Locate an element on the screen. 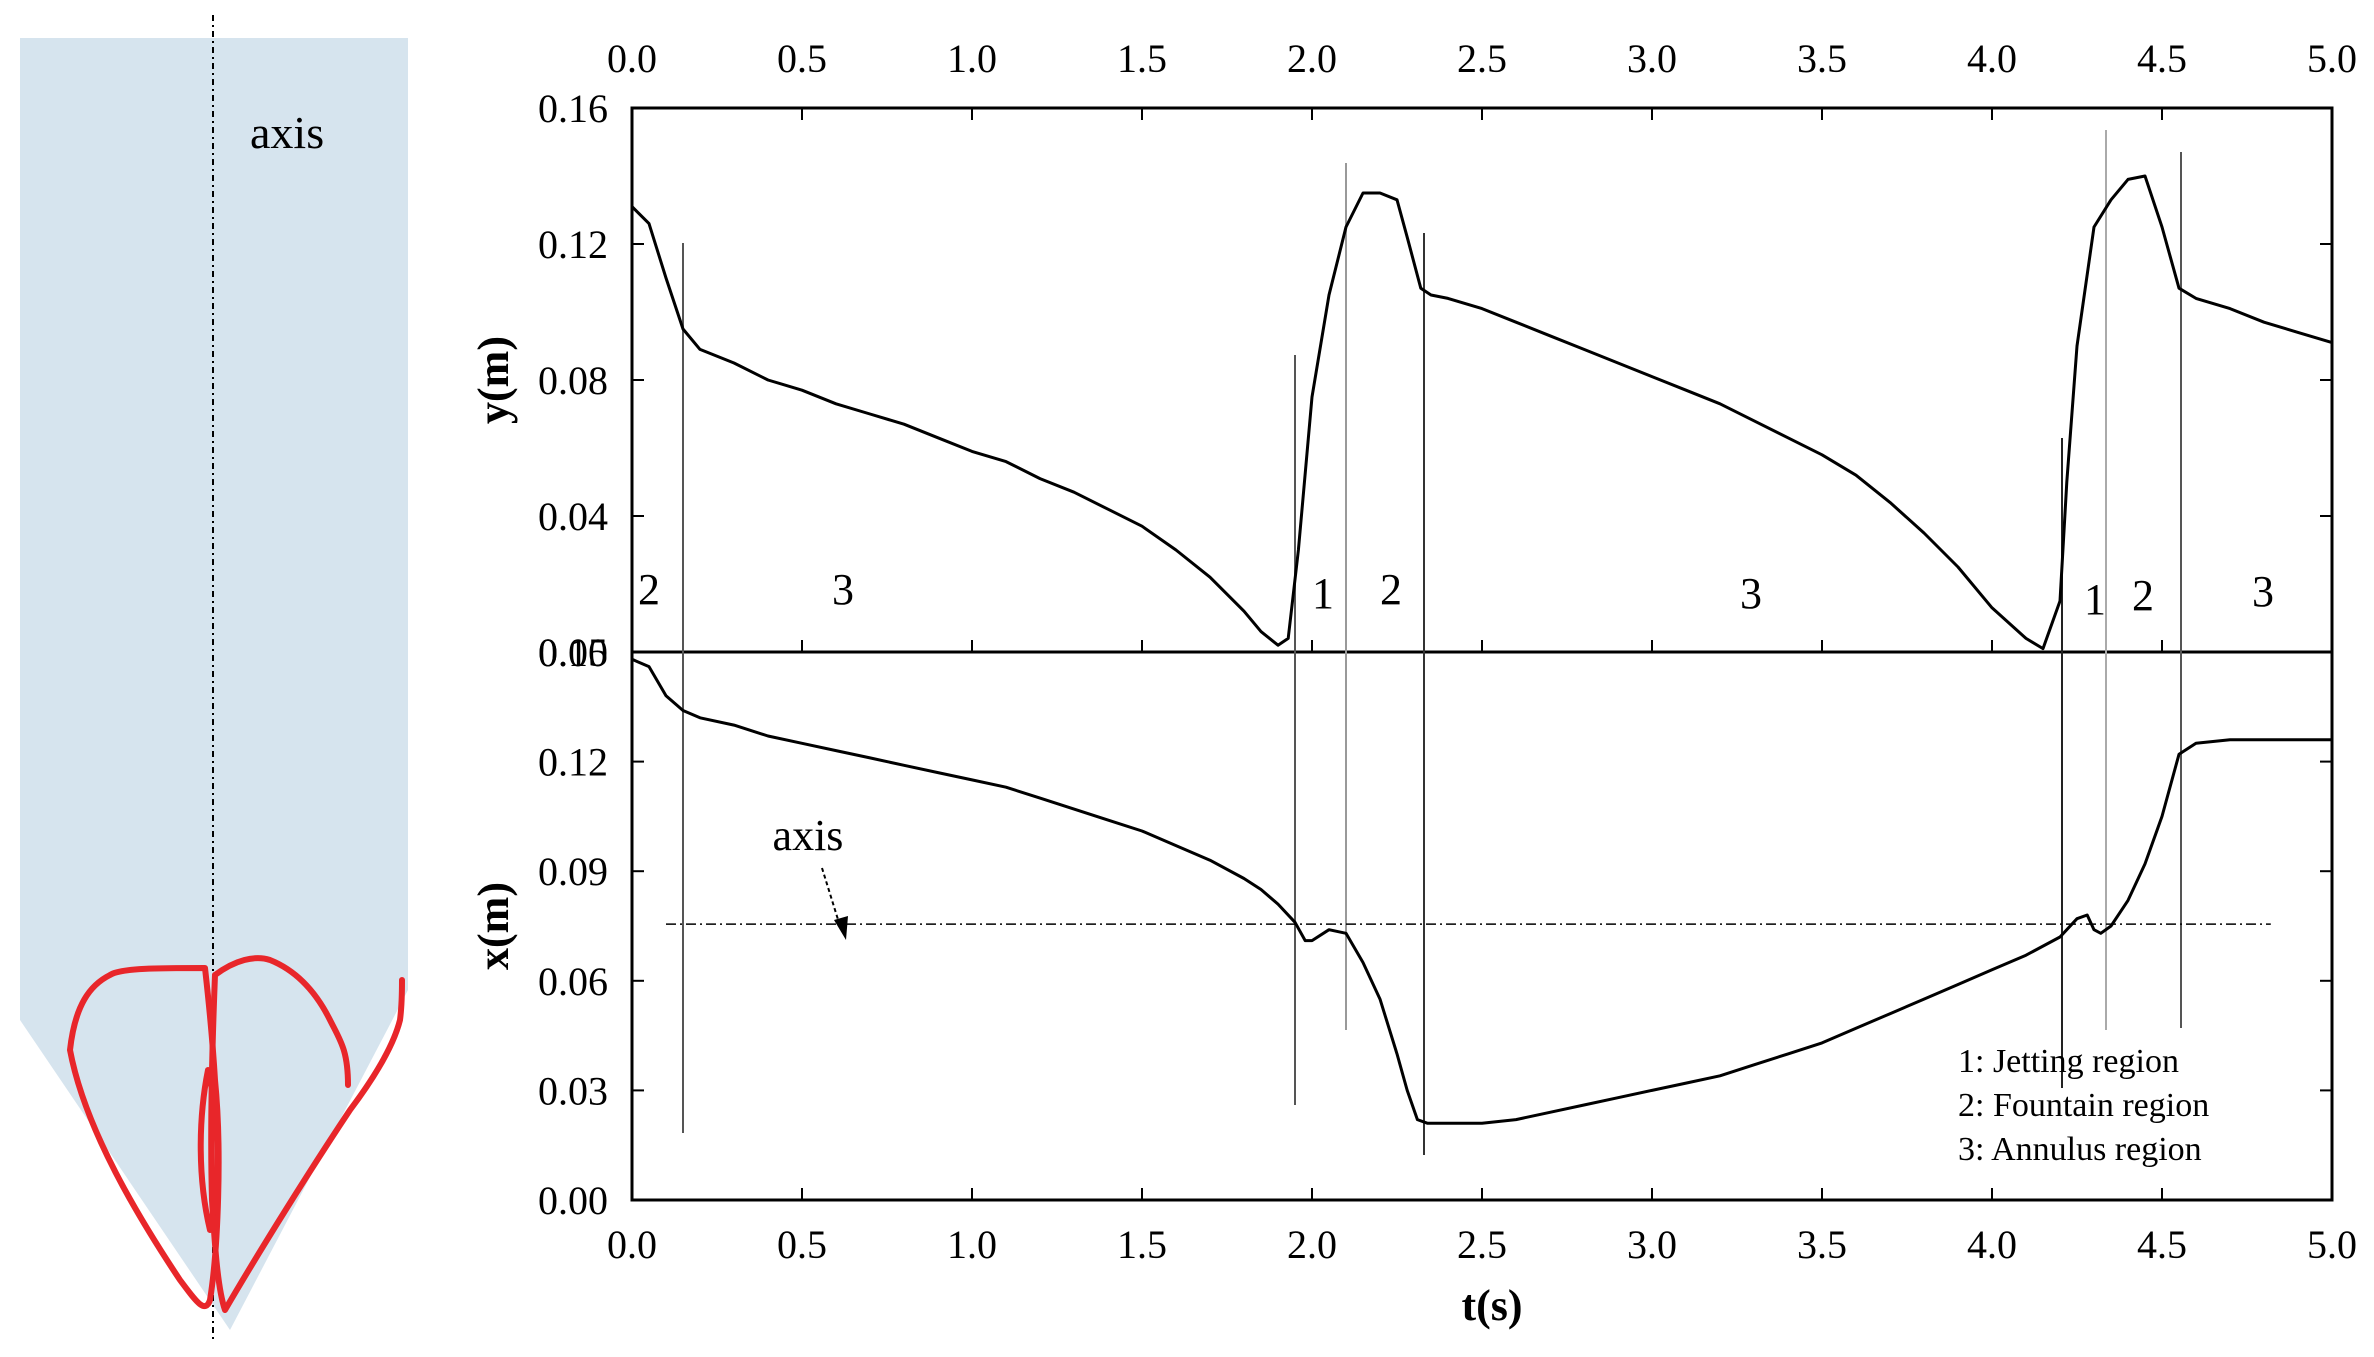 Image resolution: width=2374 pixels, height=1357 pixels. top-x-tick-labels: 0.0 0.5 1.0 1.5 2.0 2.5 3.0 3.5 4.0 4.5 5.0 is located at coordinates (1482, 58).